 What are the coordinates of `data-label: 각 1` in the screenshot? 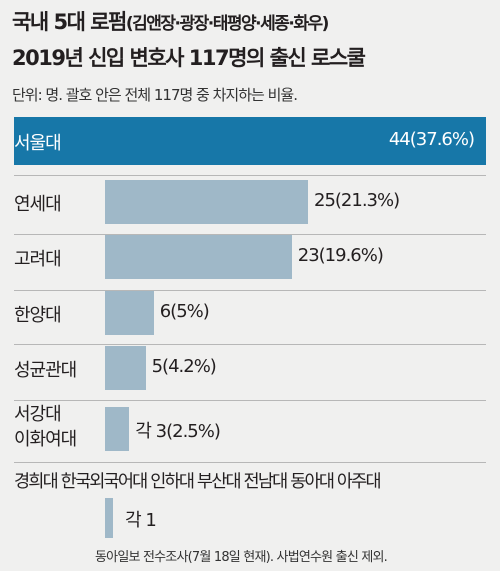 It's located at (141, 520).